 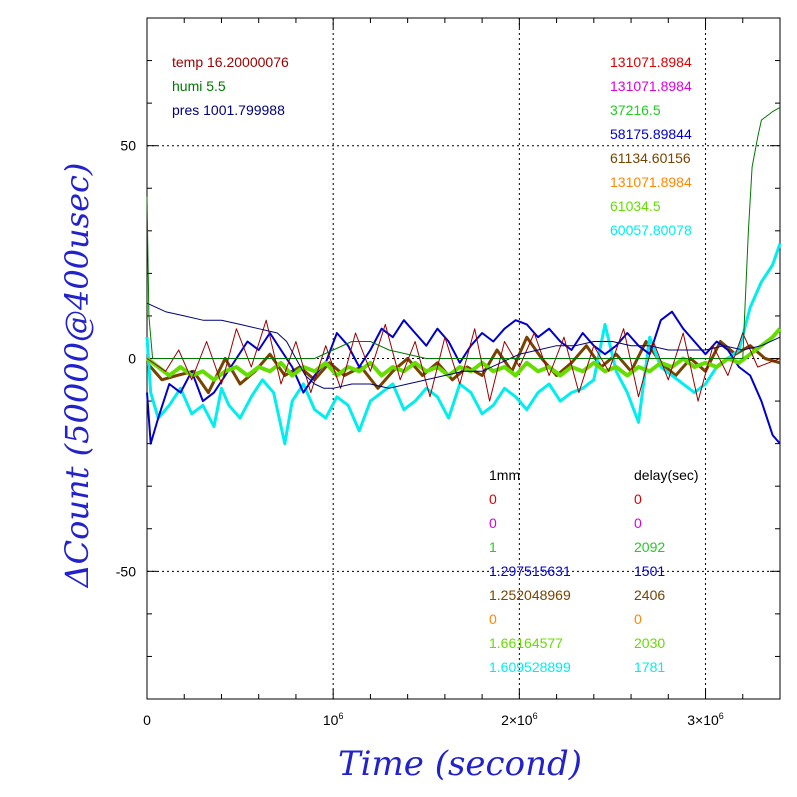 I want to click on table-cell-delay: 1781, so click(x=649, y=667).